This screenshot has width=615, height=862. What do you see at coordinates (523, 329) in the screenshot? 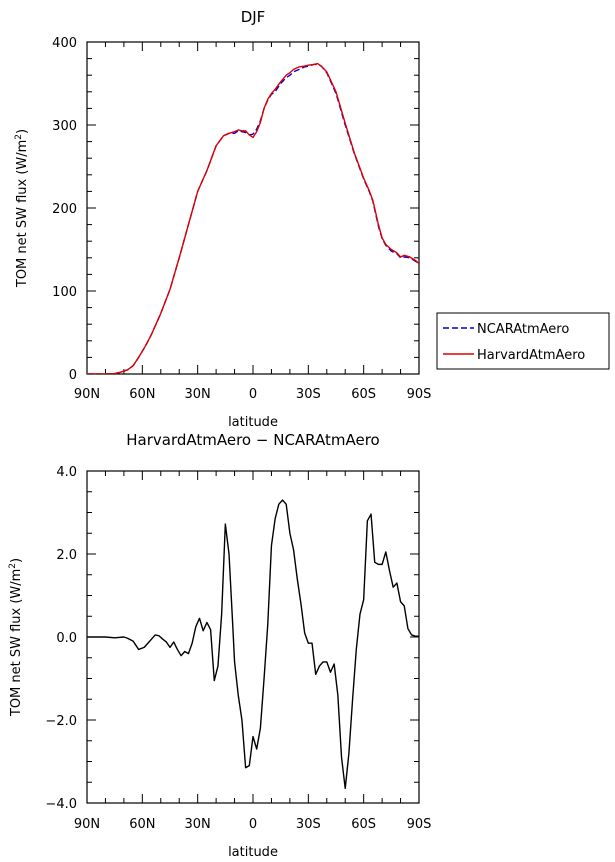
I see `legend-label-ncaratmaero: NCARAtmAero` at bounding box center [523, 329].